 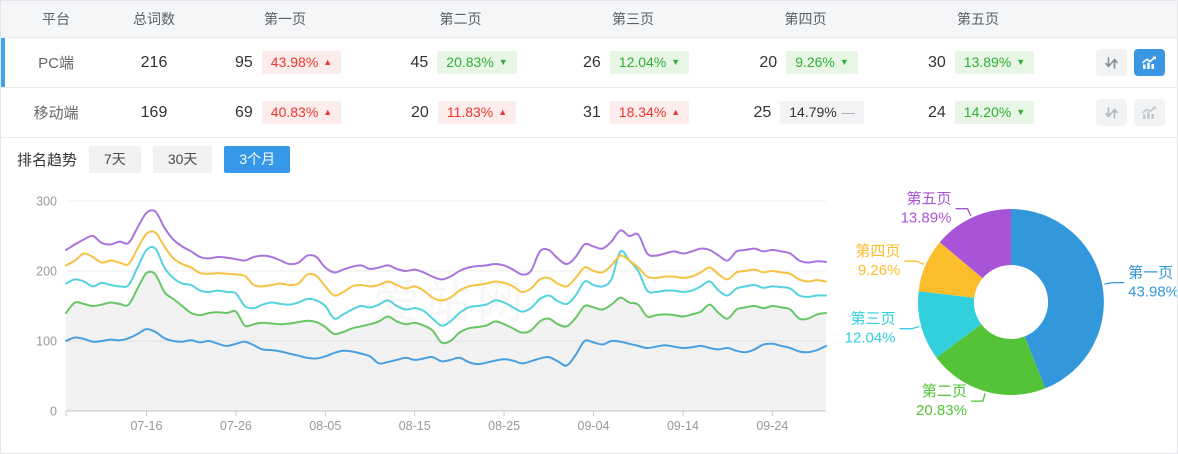 I want to click on svg-text: 20.83%, so click(x=941, y=410).